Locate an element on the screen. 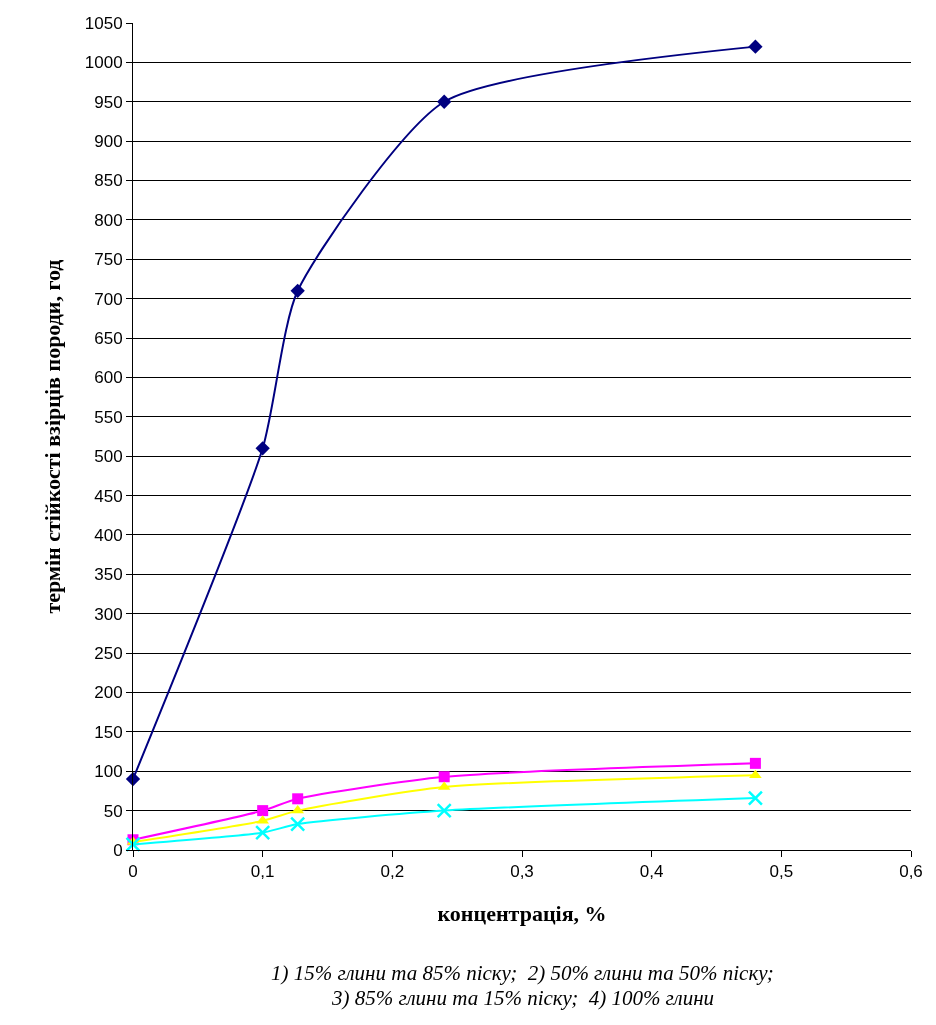 This screenshot has width=936, height=1025. y-tick-label: 800 is located at coordinates (108, 220).